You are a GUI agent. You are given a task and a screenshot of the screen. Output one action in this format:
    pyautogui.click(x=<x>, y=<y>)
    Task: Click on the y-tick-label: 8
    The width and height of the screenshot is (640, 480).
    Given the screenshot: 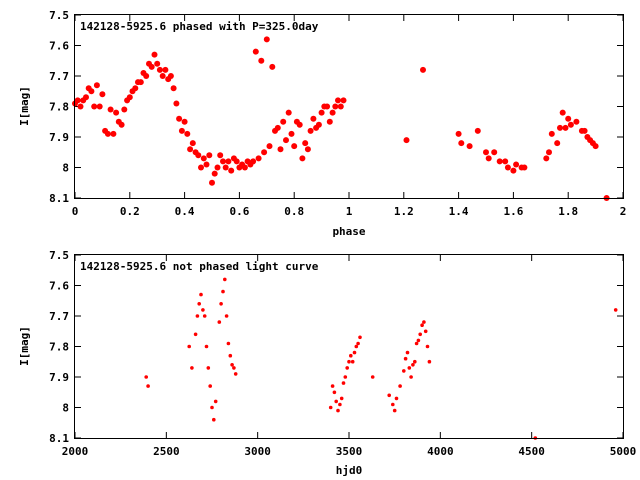 What is the action you would take?
    pyautogui.click(x=65, y=408)
    